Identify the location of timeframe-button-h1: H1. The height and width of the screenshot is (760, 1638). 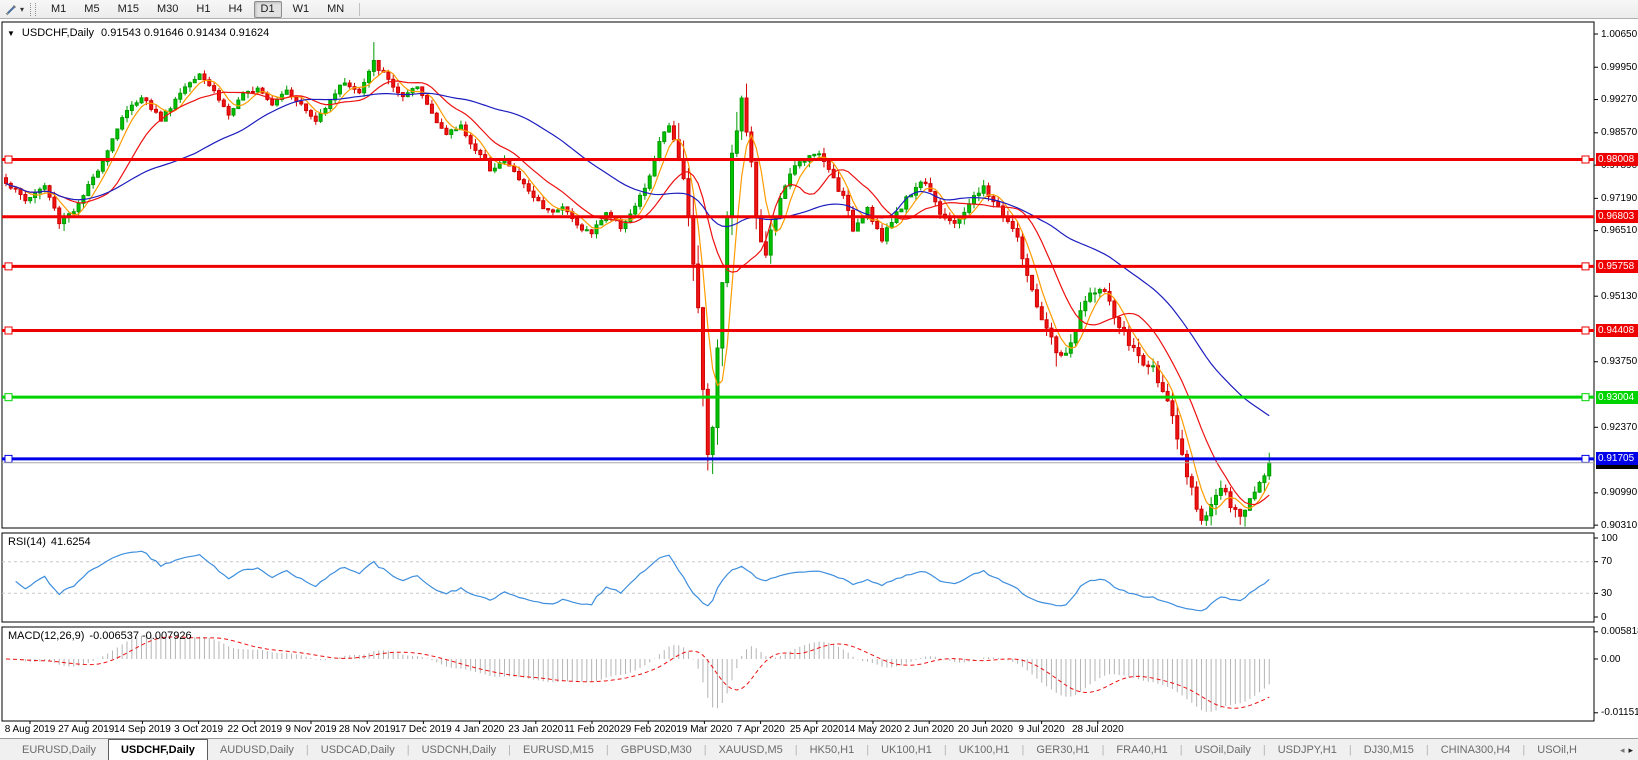
(203, 8).